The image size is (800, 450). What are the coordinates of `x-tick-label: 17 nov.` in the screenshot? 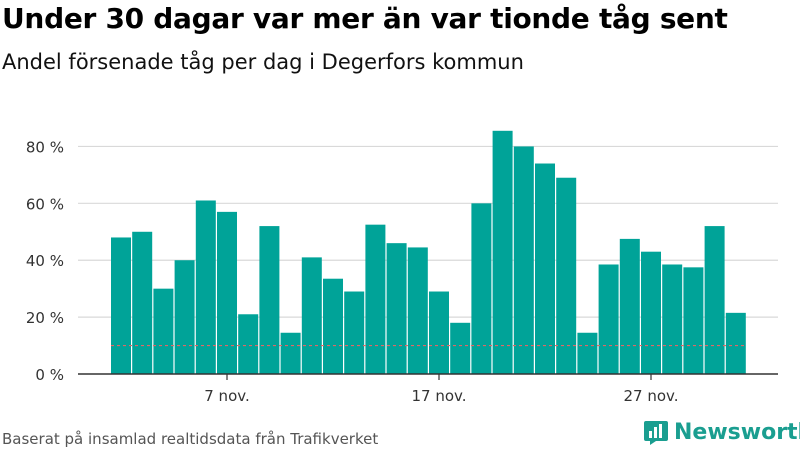 It's located at (438, 396).